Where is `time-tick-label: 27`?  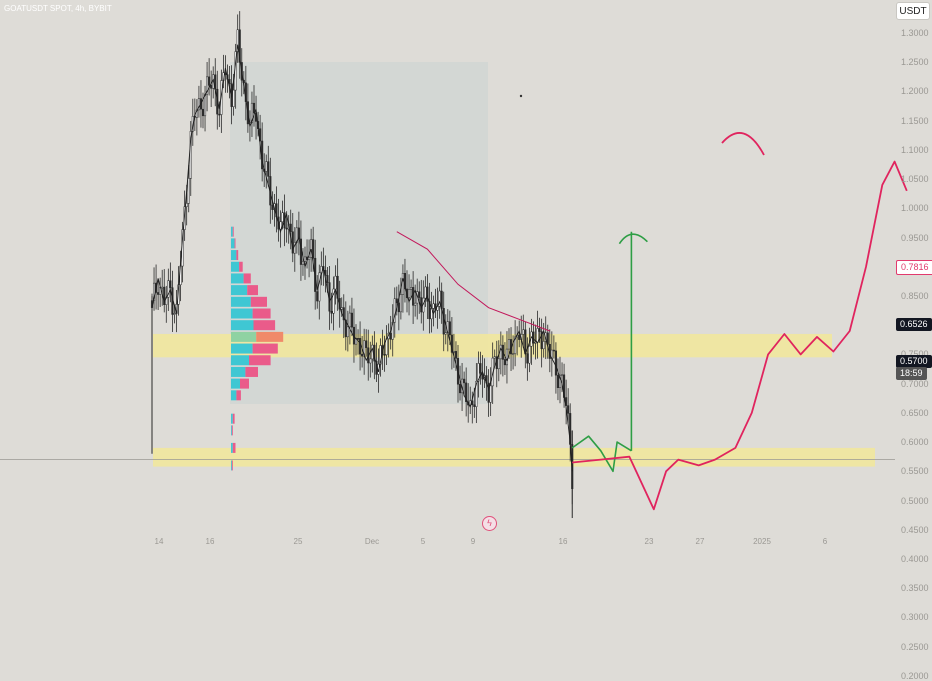 time-tick-label: 27 is located at coordinates (700, 541).